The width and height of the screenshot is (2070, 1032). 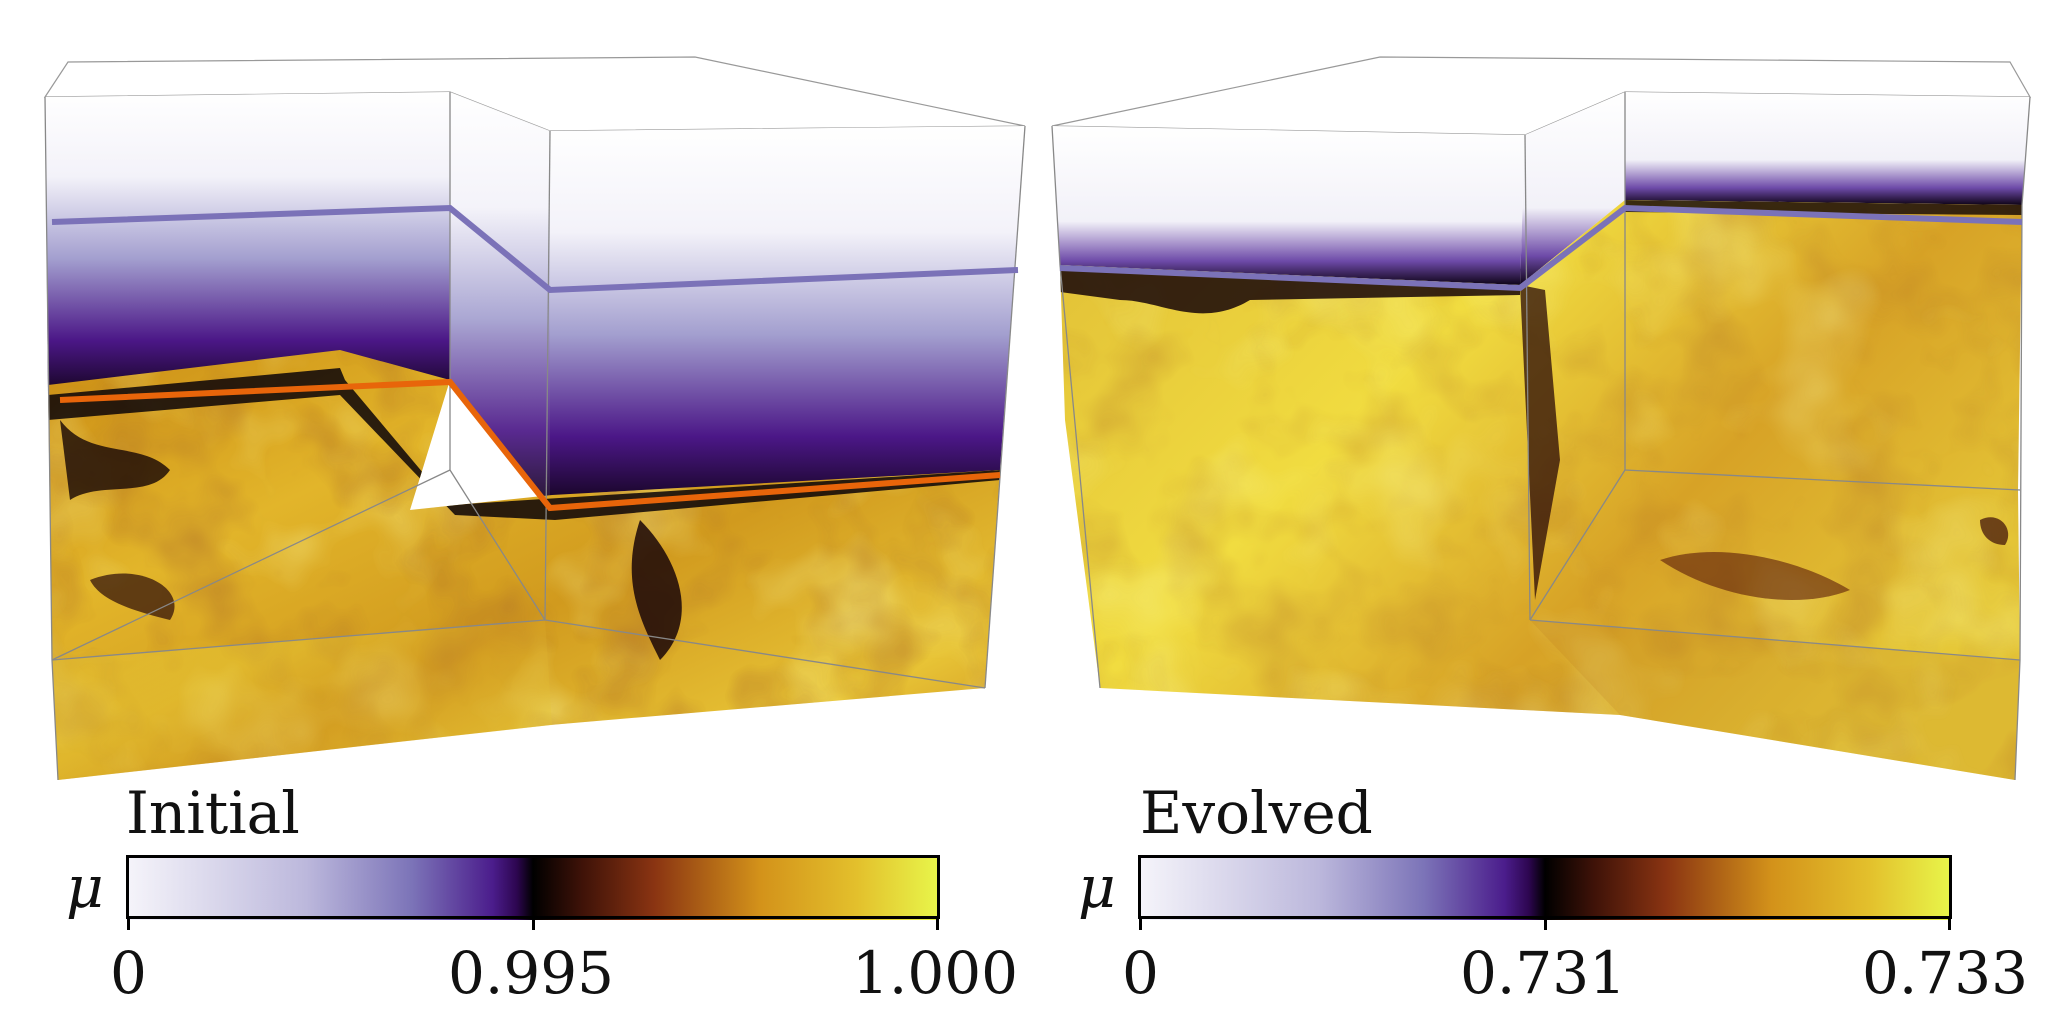 I want to click on initial-upper-wall-middle, so click(x=500, y=298).